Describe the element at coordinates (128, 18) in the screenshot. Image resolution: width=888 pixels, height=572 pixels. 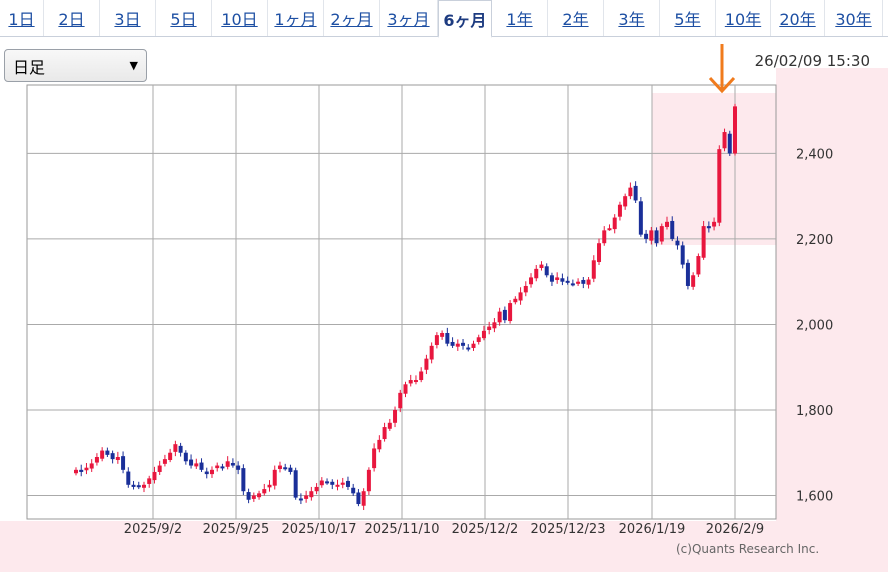
I see `tab-2: 3日` at that location.